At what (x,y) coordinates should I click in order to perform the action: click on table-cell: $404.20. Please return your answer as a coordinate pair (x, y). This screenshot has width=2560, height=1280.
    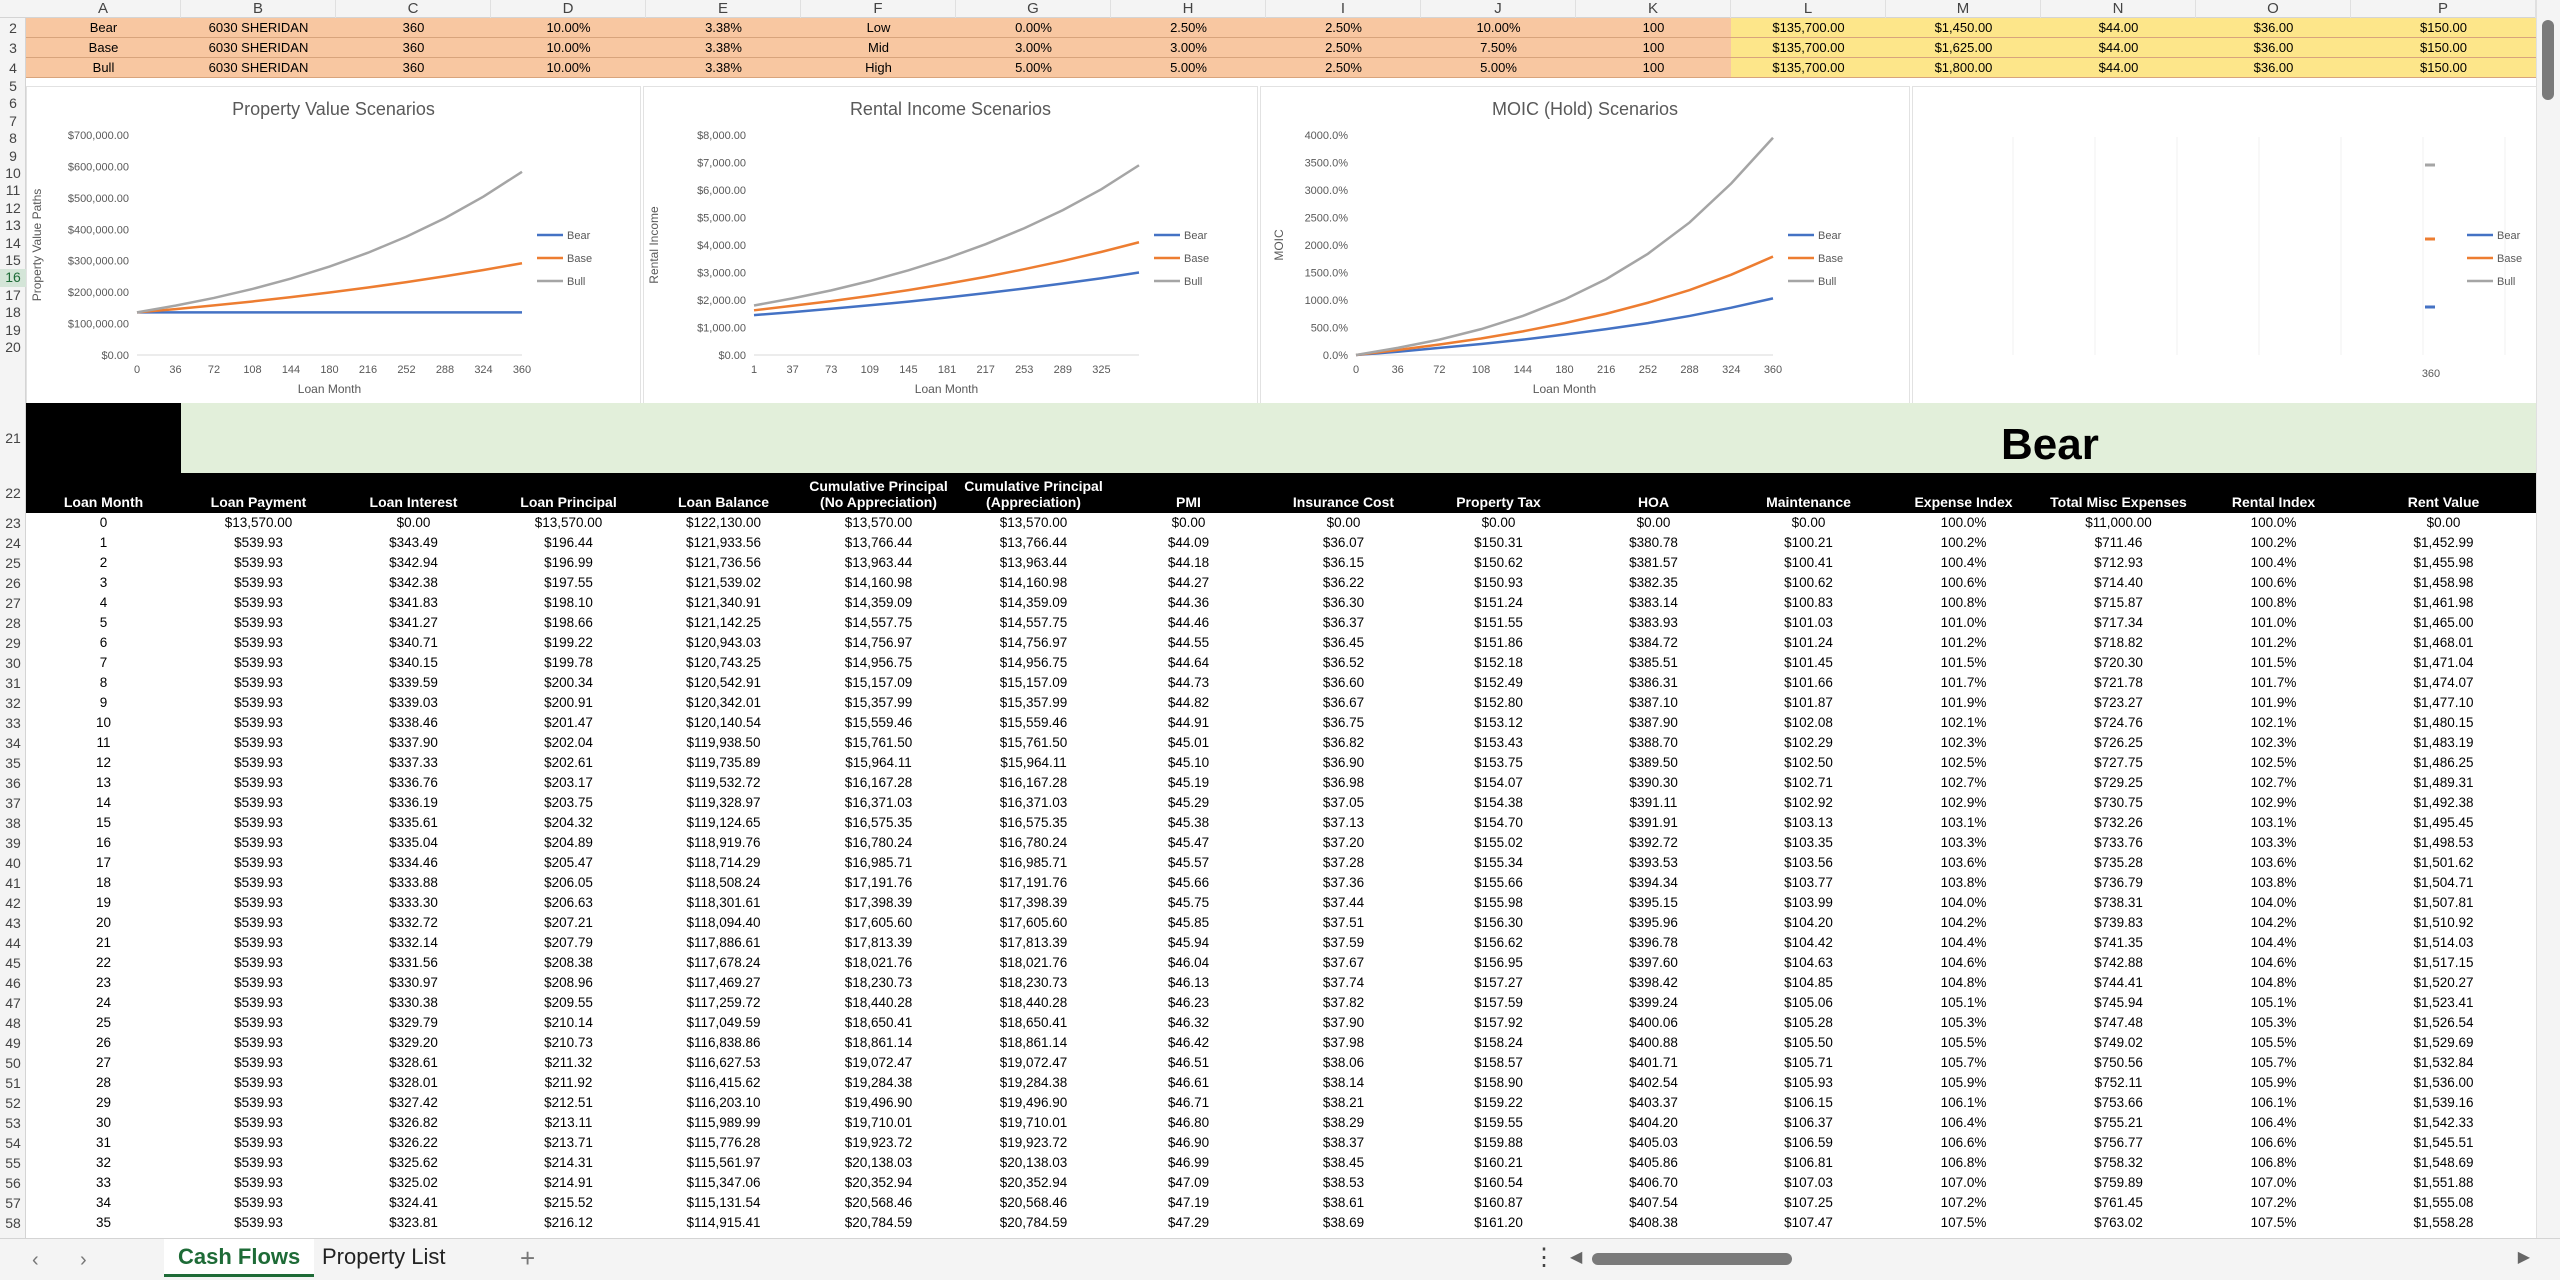
    Looking at the image, I should click on (1653, 1122).